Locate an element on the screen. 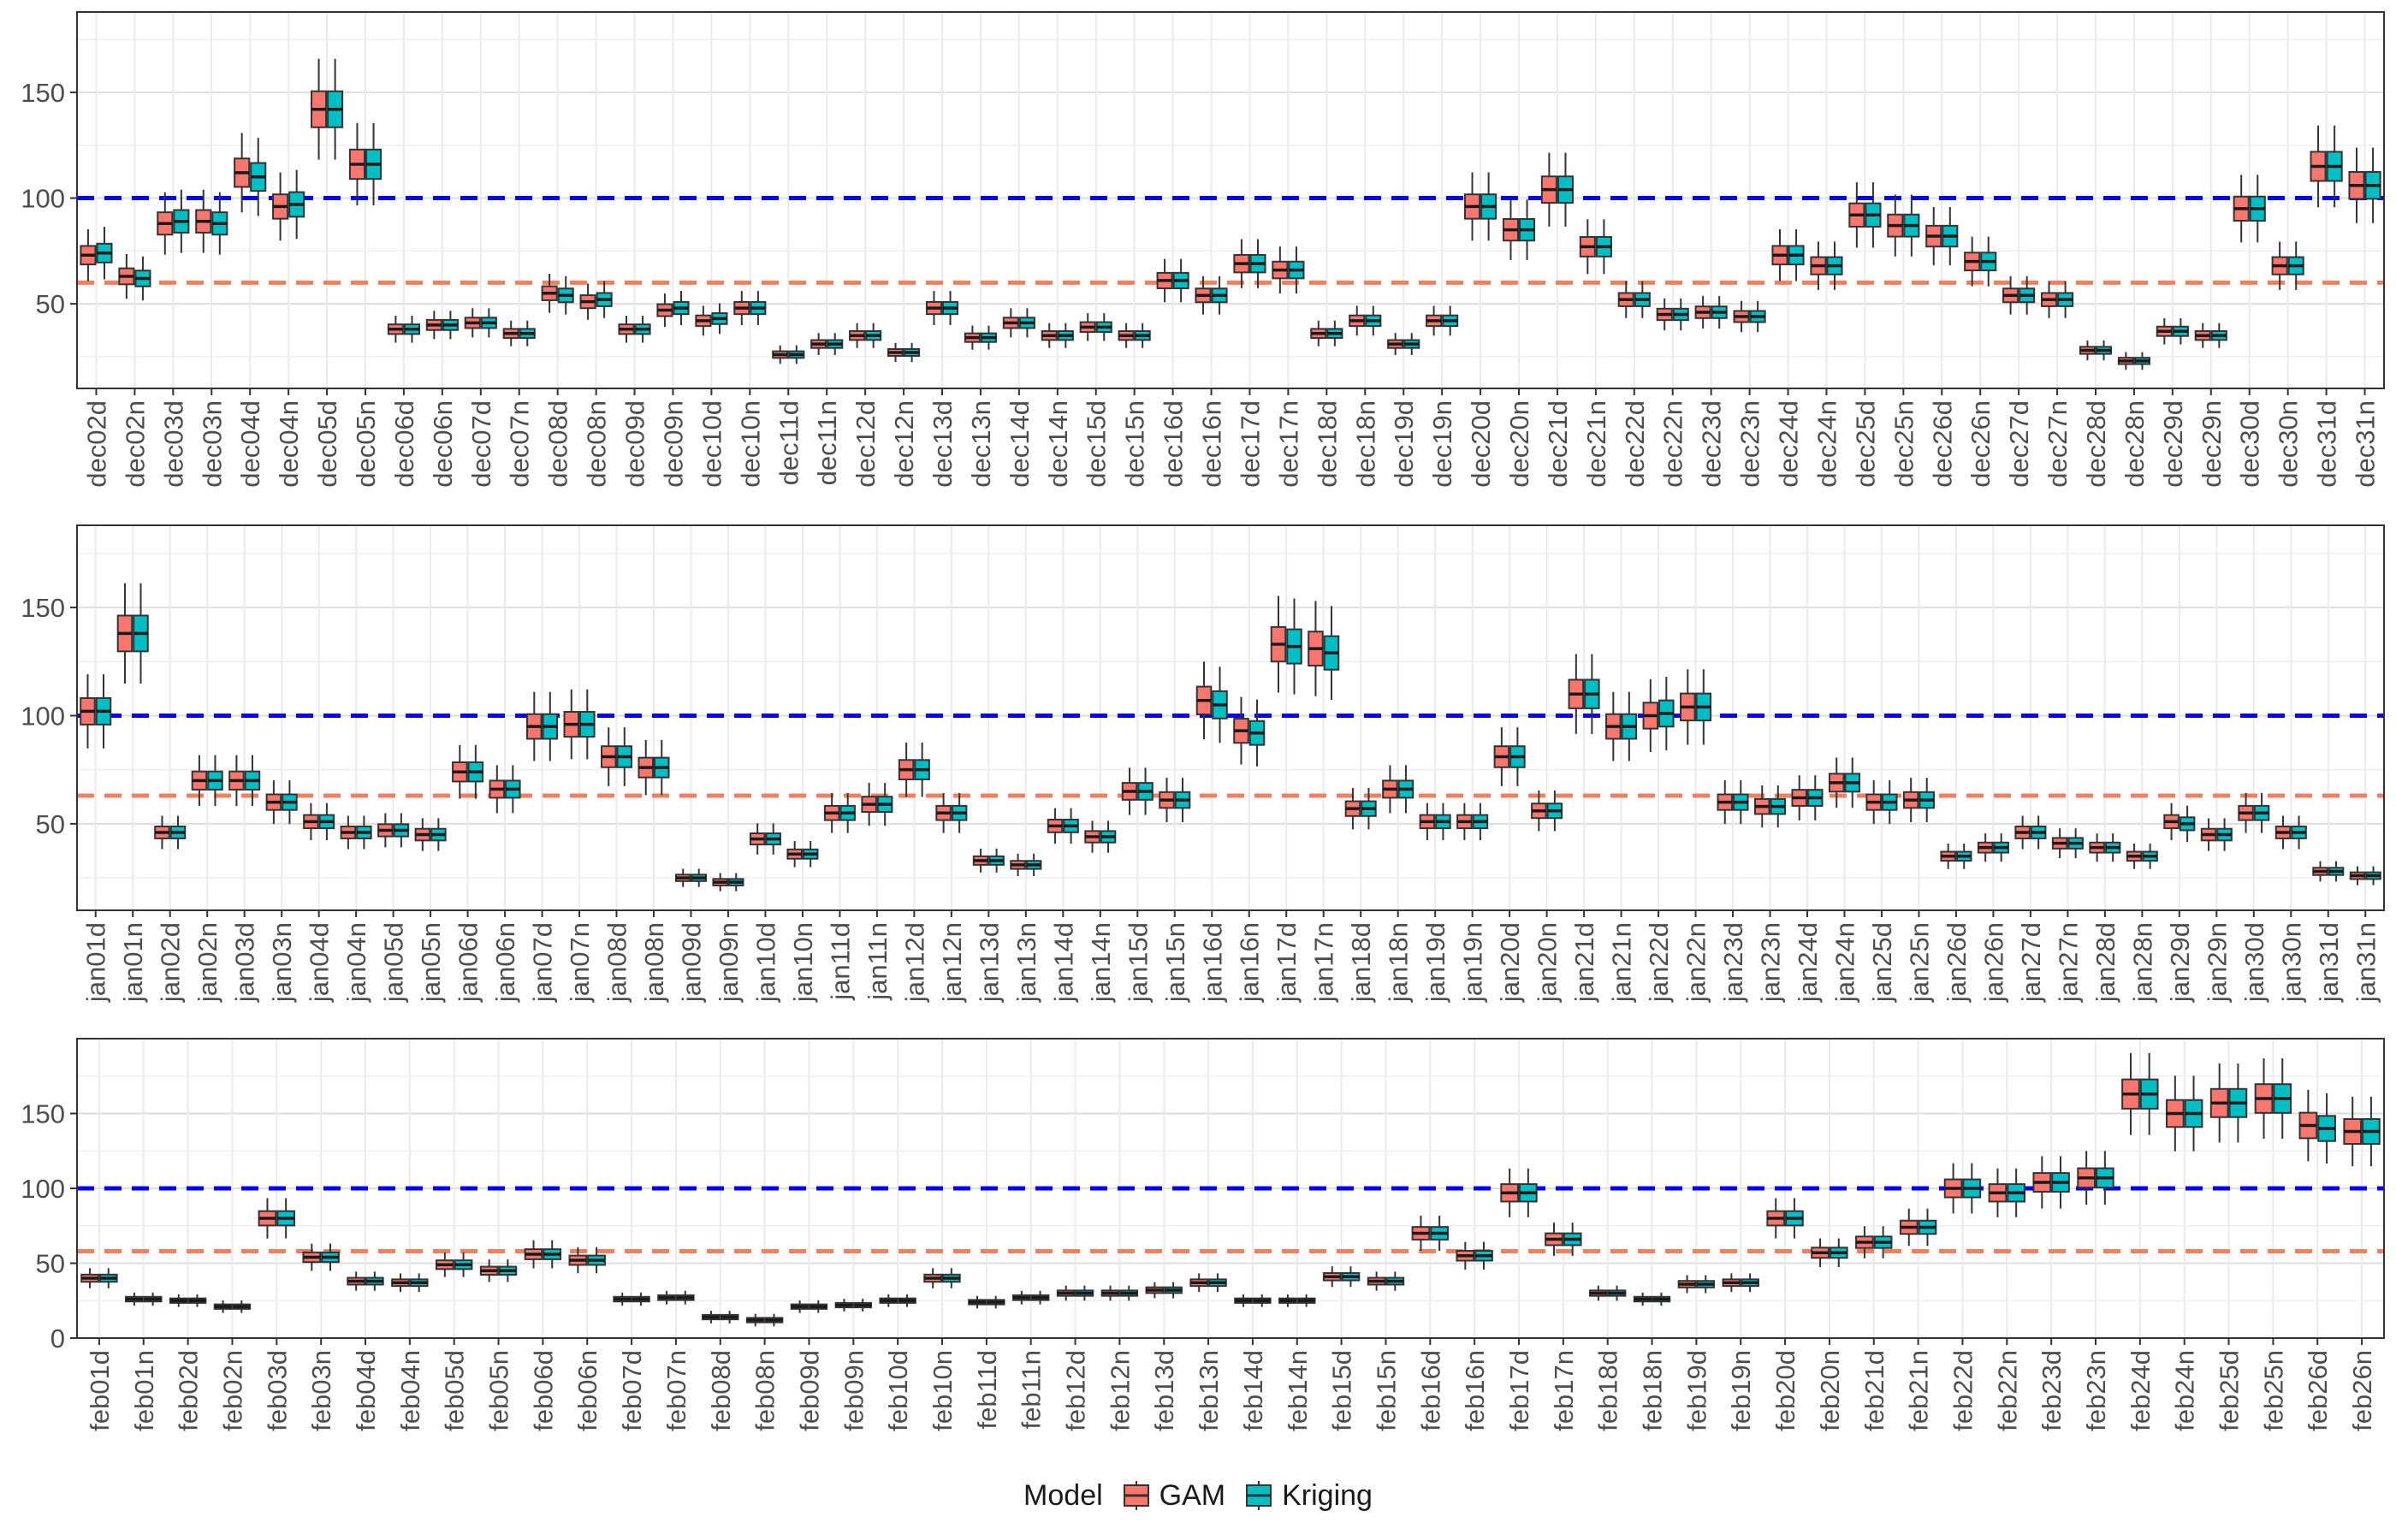  x-tick-label: feb20n is located at coordinates (1830, 1390).